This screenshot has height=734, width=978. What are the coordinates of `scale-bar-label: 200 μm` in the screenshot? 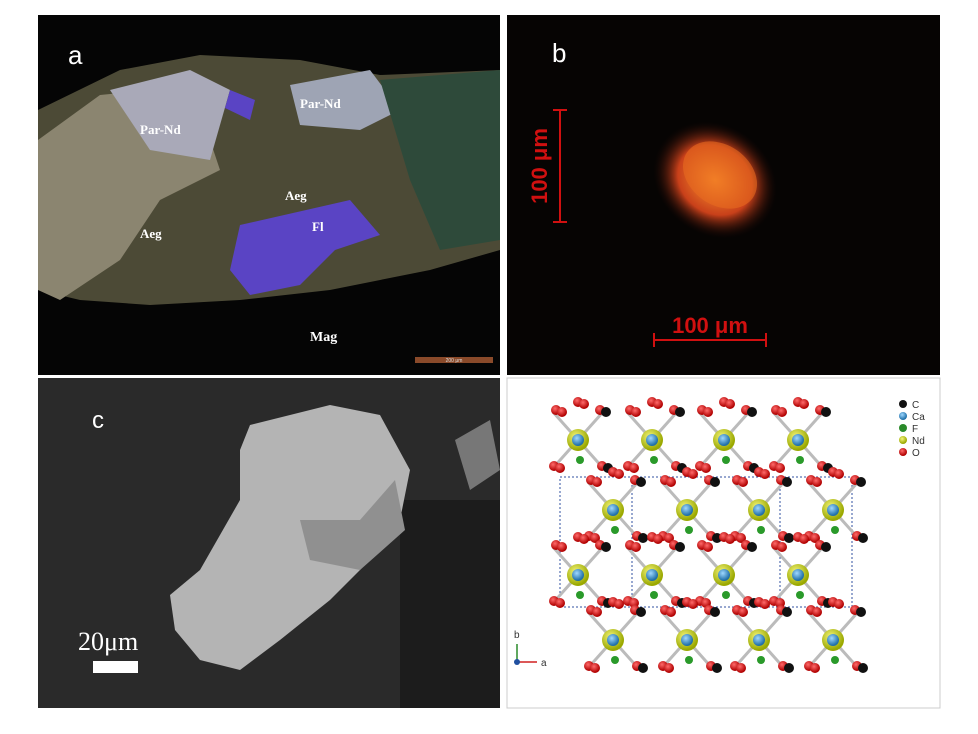 It's located at (454, 361).